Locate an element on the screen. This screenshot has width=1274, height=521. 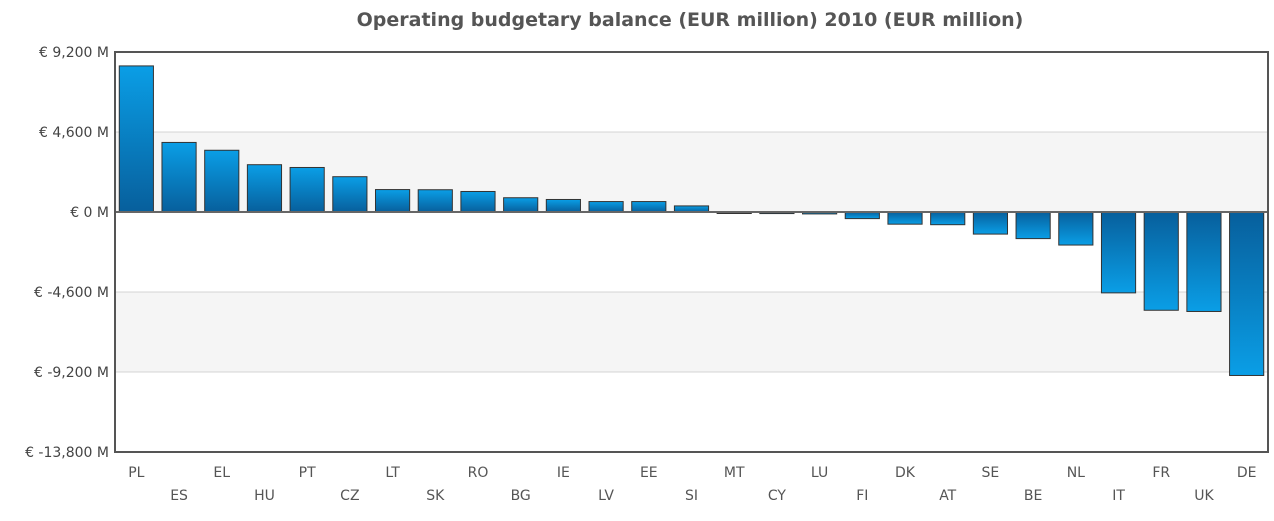
bar-dk is located at coordinates (905, 218).